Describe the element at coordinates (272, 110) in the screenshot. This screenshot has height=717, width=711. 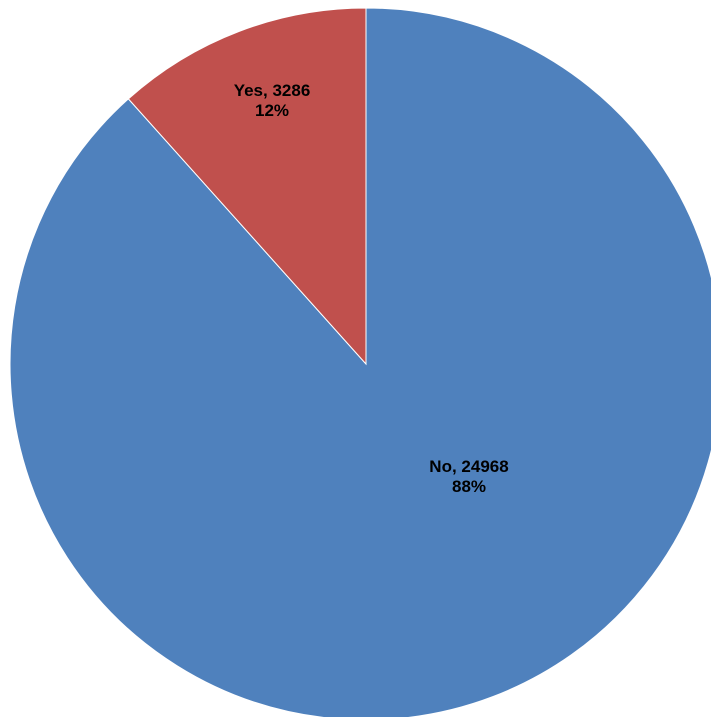
I see `slice-label-yes-percent: 12%` at that location.